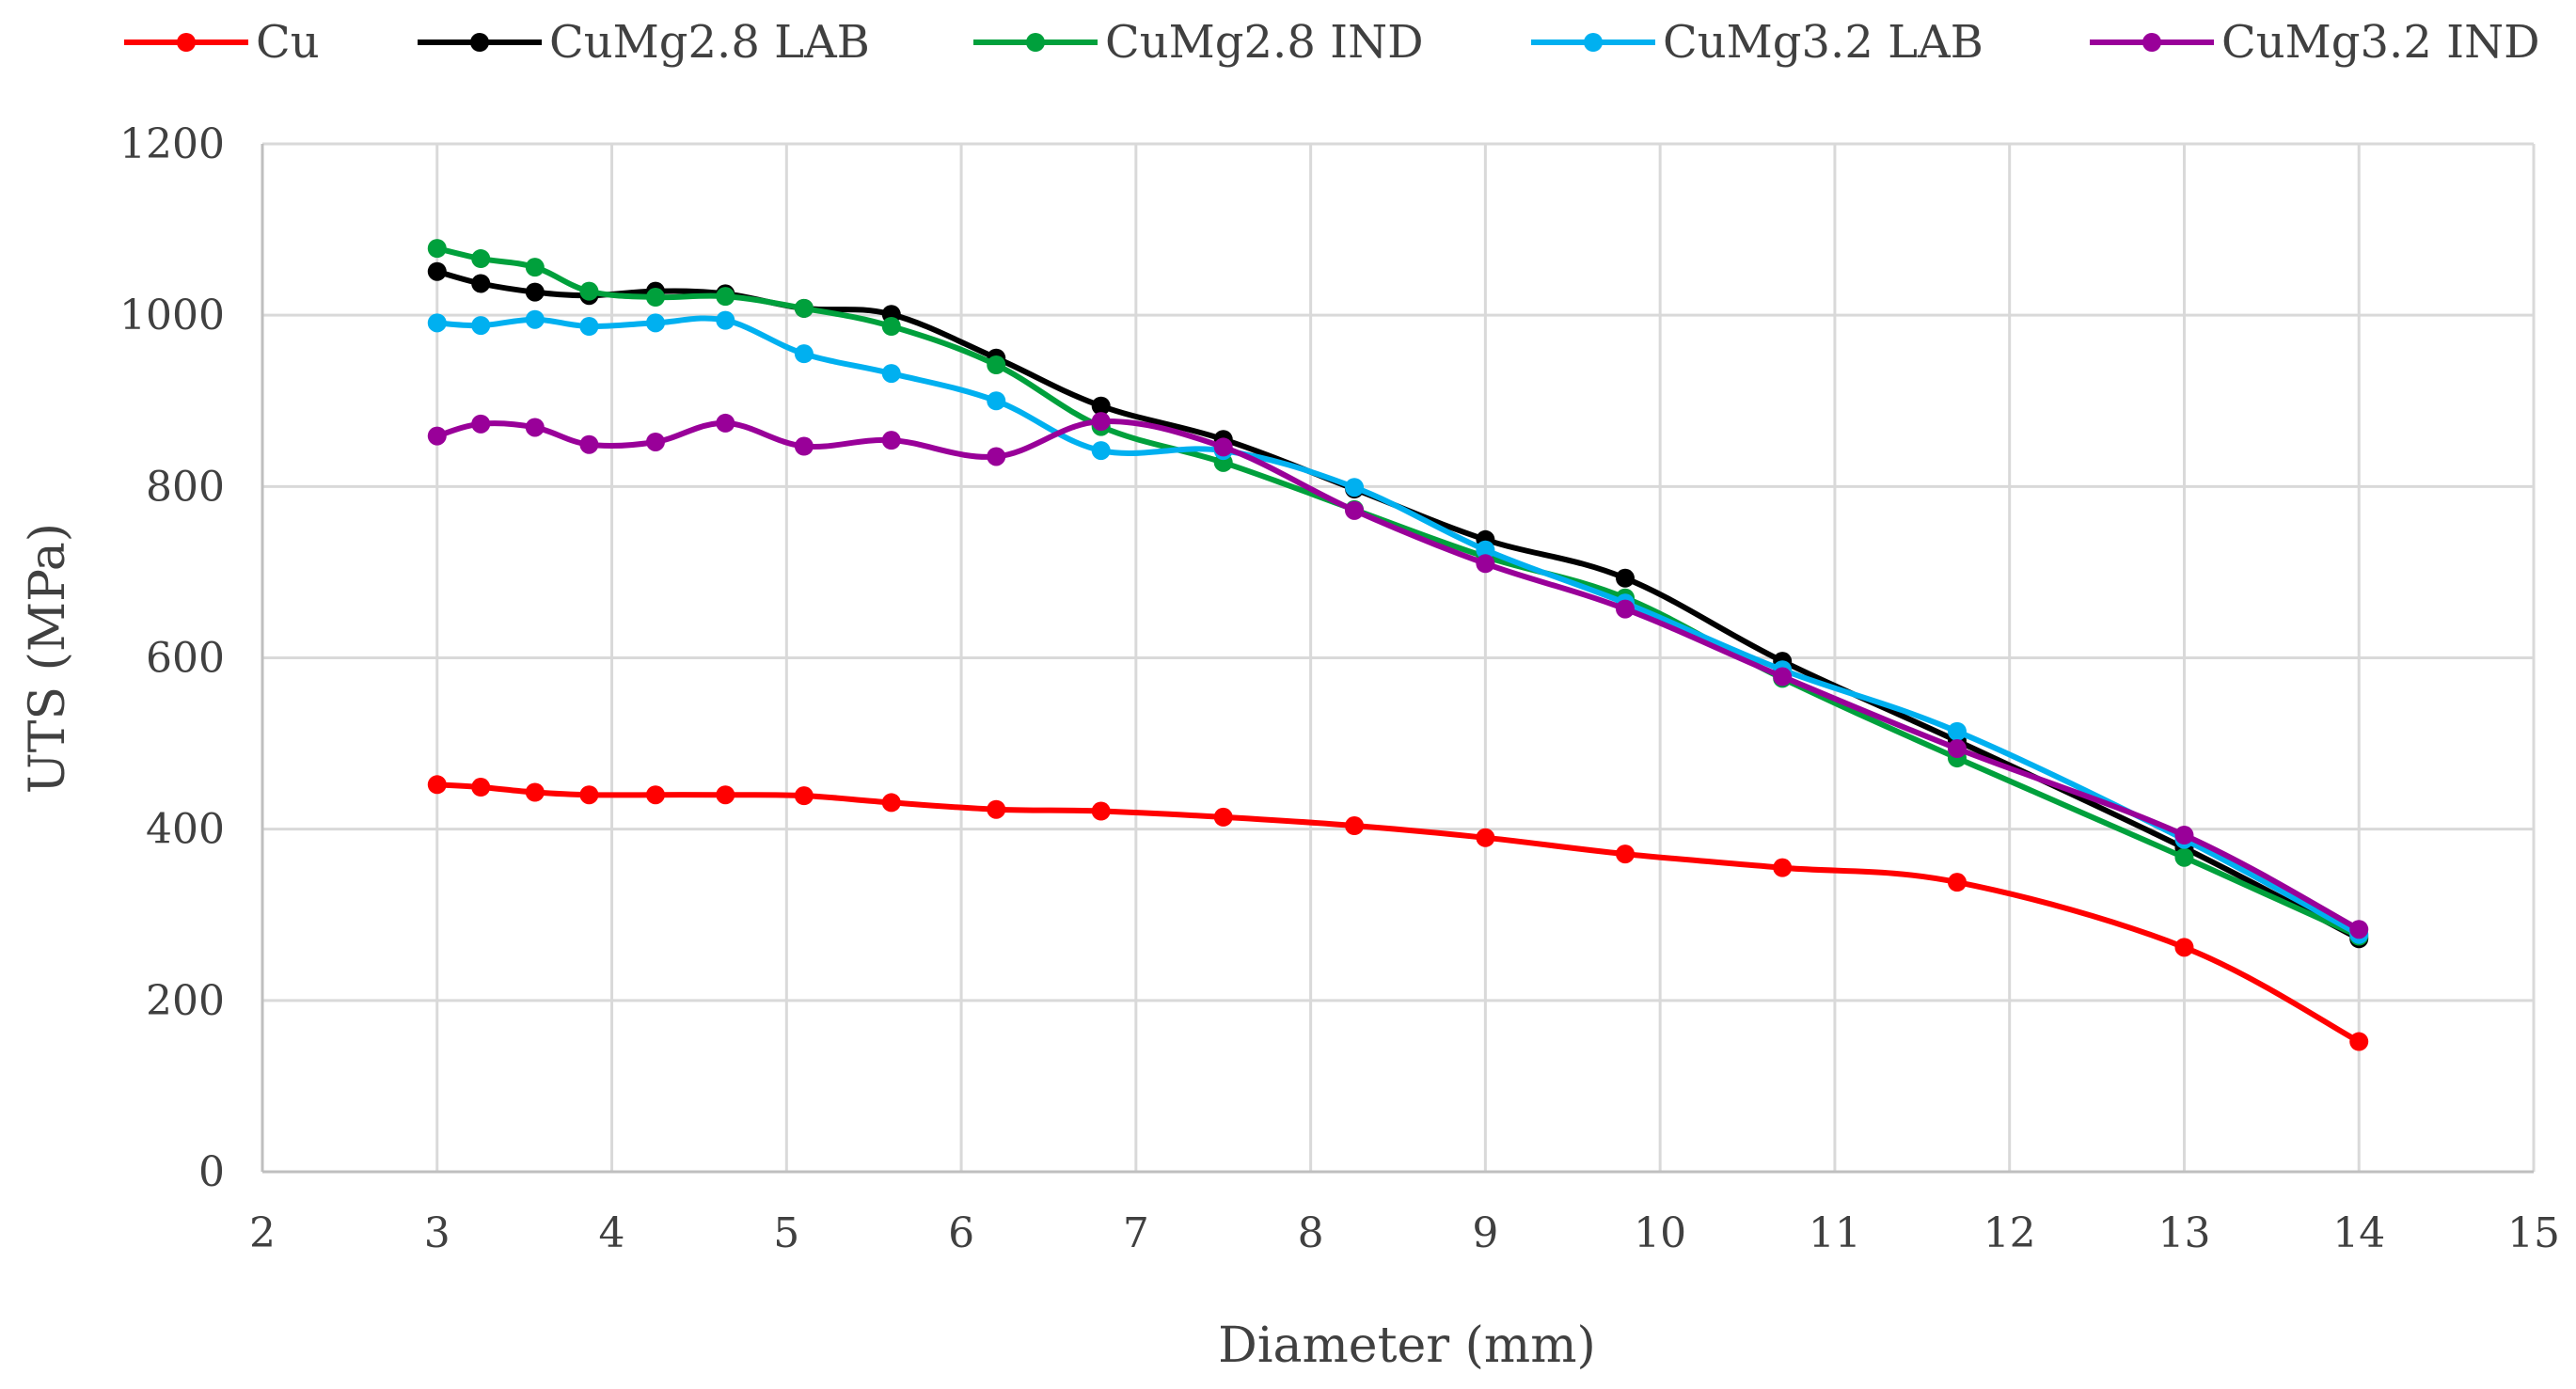  I want to click on y-tick-label: 600, so click(185, 659).